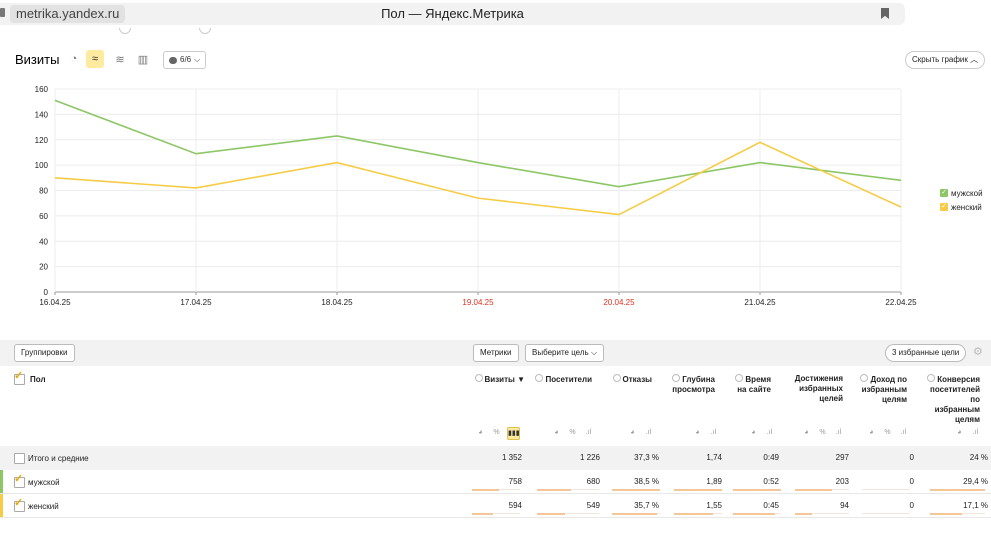  Describe the element at coordinates (978, 352) in the screenshot. I see `gear-icon: ⚙` at that location.